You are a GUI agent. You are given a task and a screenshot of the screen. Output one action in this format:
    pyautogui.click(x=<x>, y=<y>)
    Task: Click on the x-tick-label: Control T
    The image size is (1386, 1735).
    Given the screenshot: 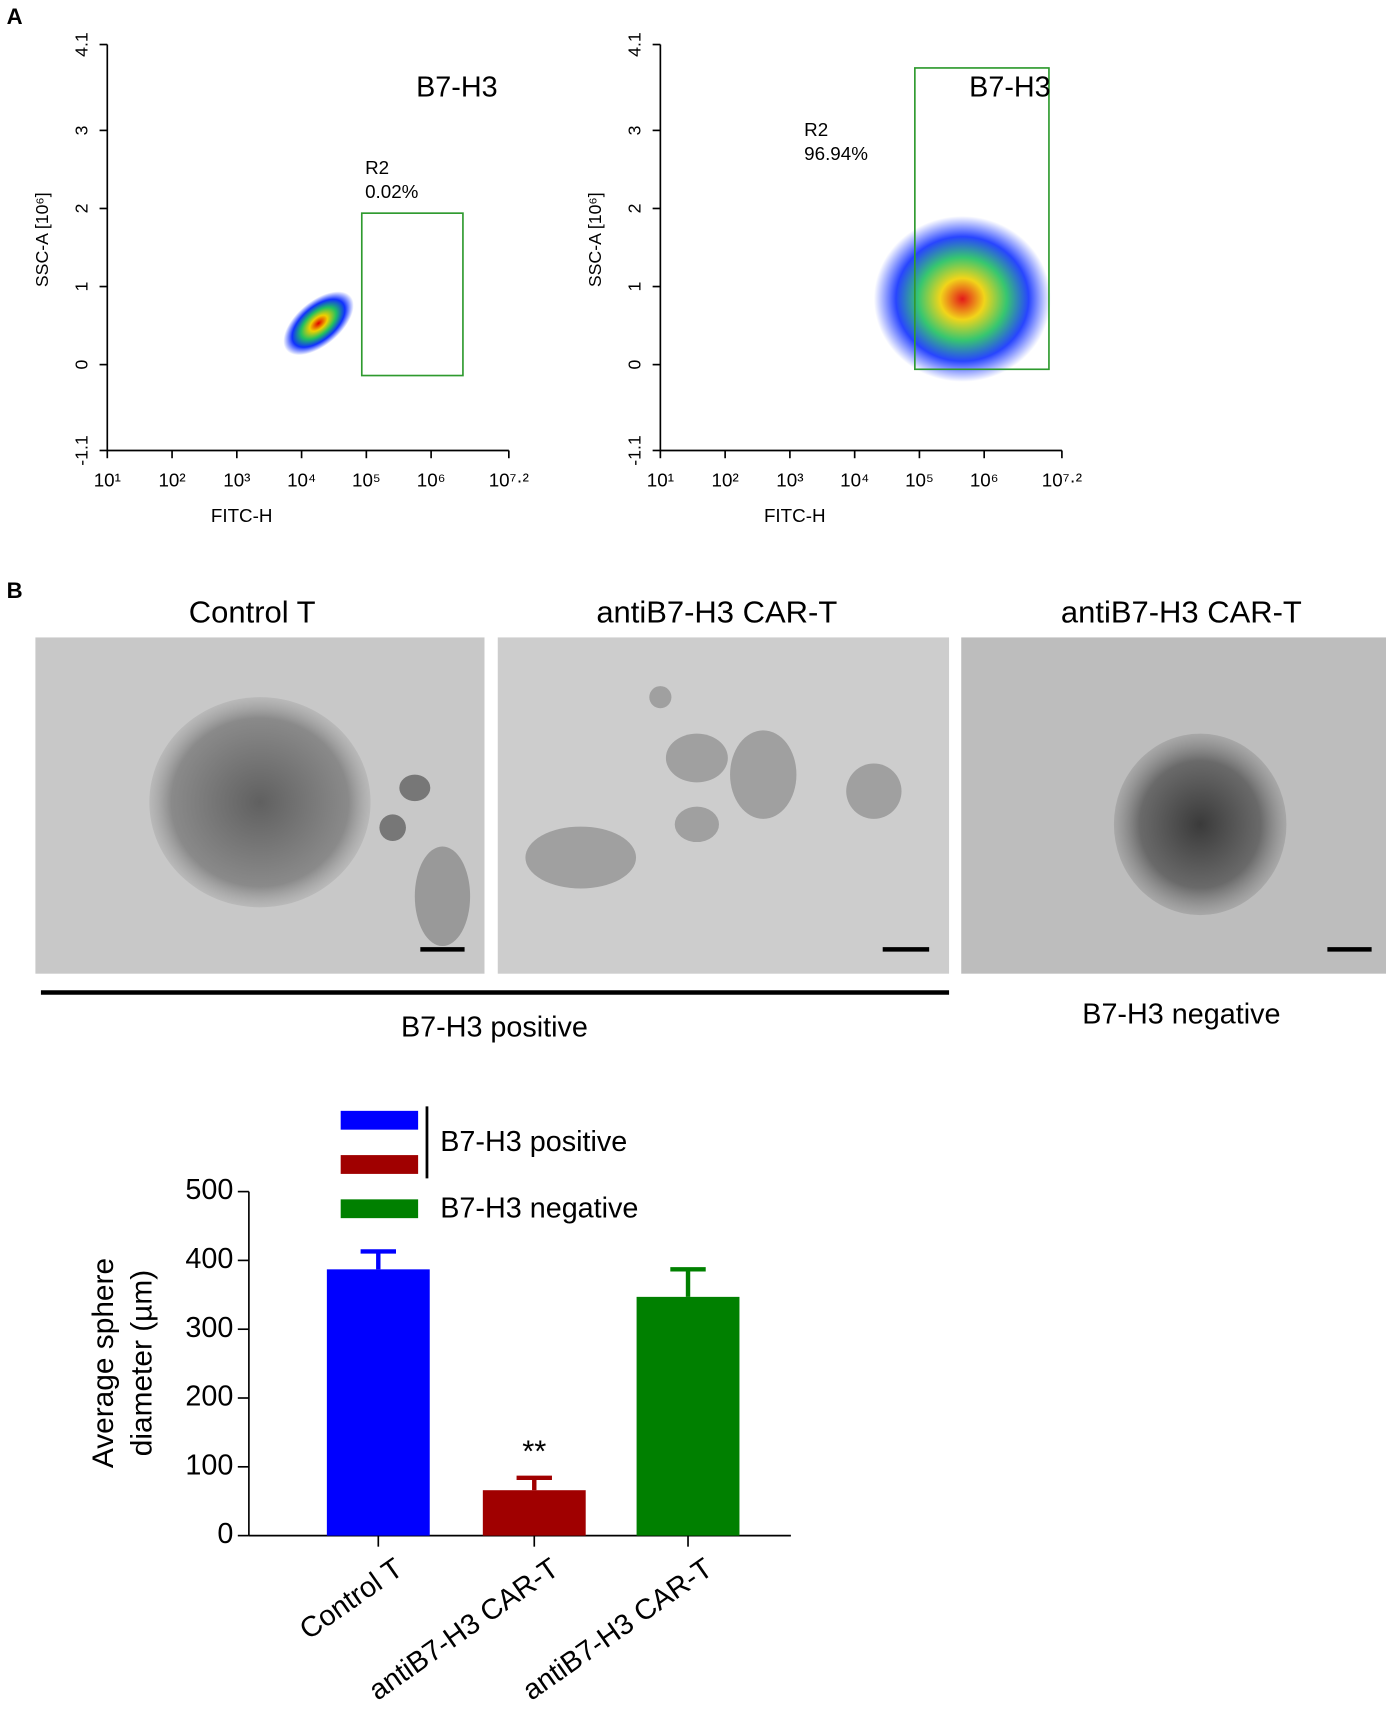 What is the action you would take?
    pyautogui.click(x=351, y=1599)
    